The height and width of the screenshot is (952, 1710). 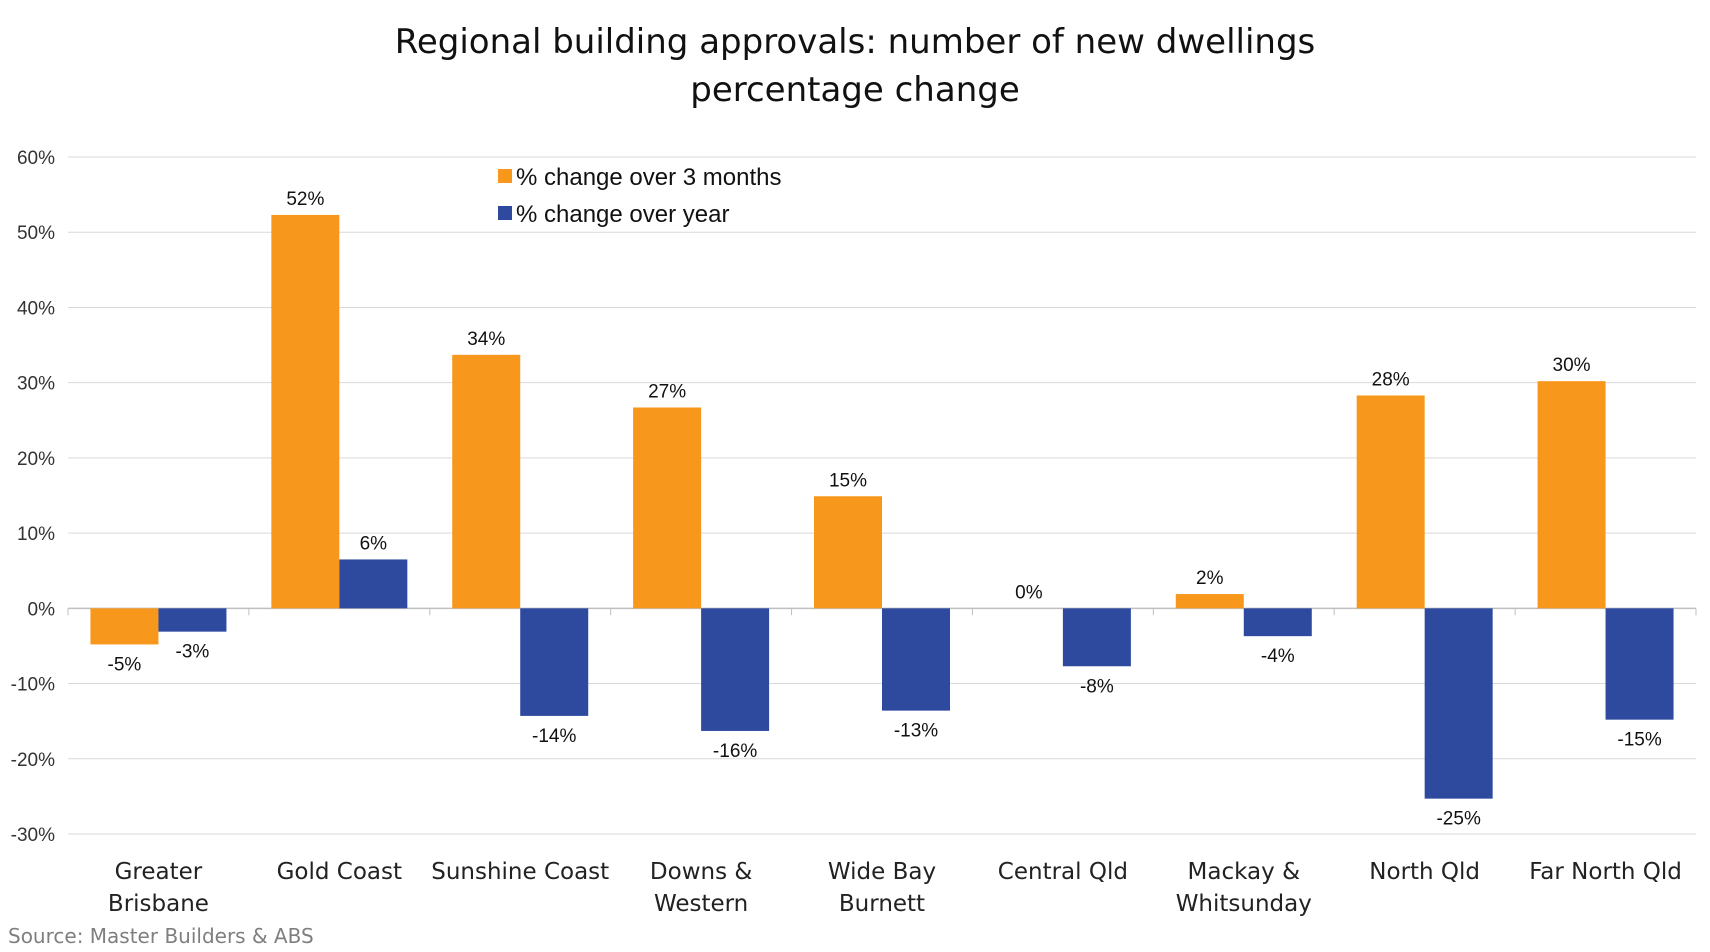 What do you see at coordinates (1639, 740) in the screenshot?
I see `data-label: -15%` at bounding box center [1639, 740].